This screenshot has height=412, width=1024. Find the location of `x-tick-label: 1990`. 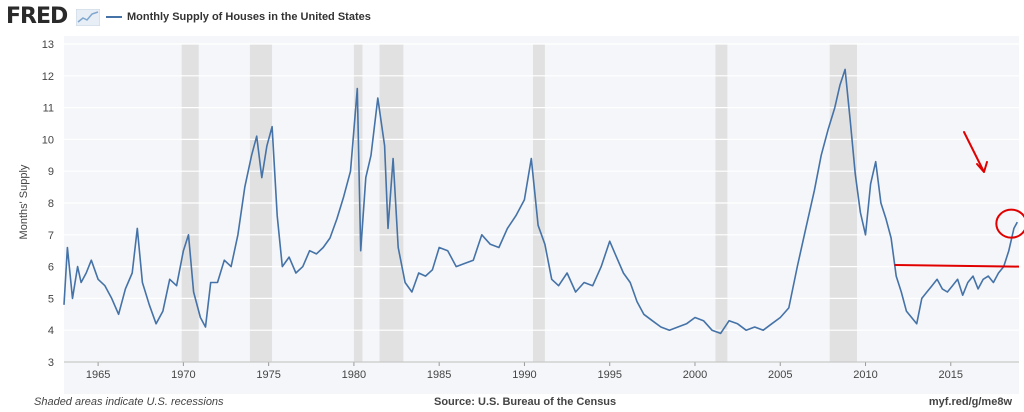

x-tick-label: 1990 is located at coordinates (524, 375).